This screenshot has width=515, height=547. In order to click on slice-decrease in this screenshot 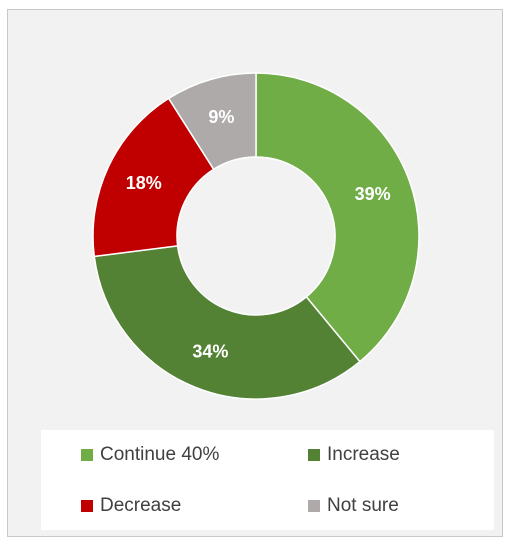, I will do `click(153, 177)`.